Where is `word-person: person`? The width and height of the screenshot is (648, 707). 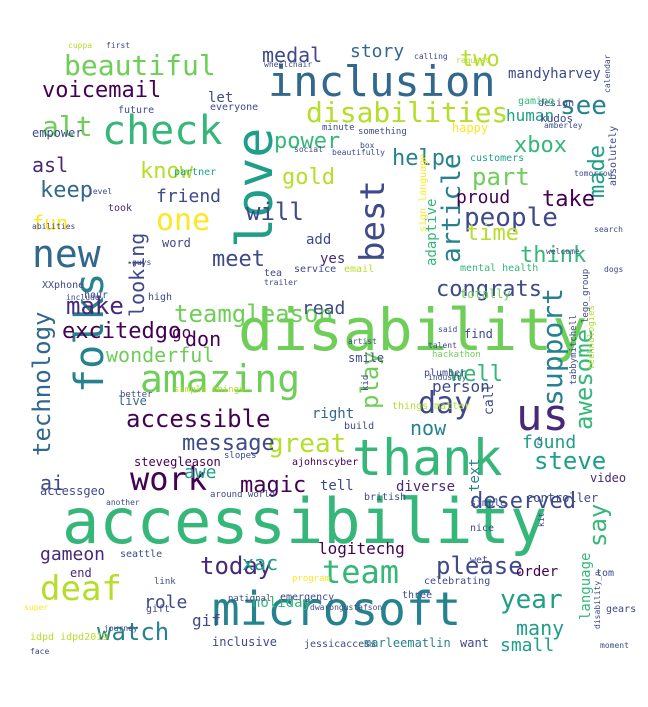 word-person: person is located at coordinates (461, 386).